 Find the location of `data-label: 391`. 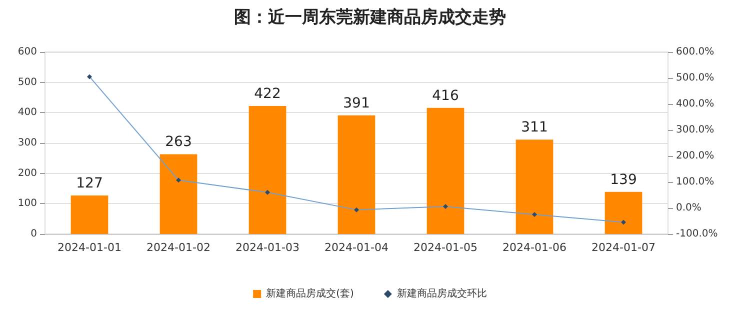

data-label: 391 is located at coordinates (356, 103).